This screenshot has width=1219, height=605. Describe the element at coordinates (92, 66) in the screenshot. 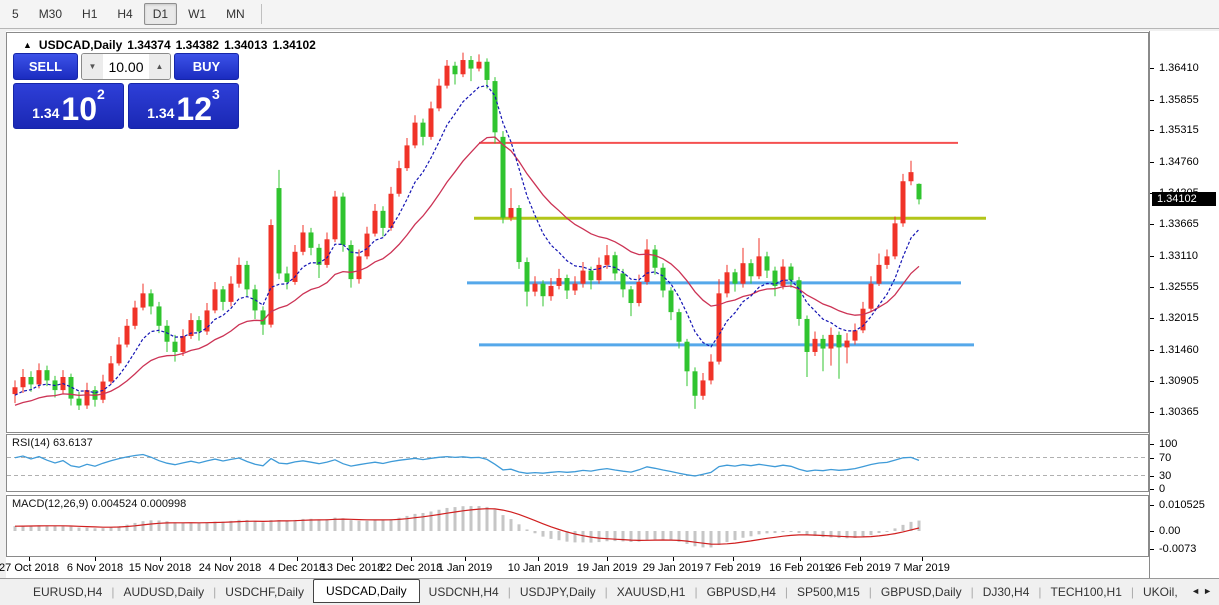

I see `volume-decrease-button: ▼` at that location.